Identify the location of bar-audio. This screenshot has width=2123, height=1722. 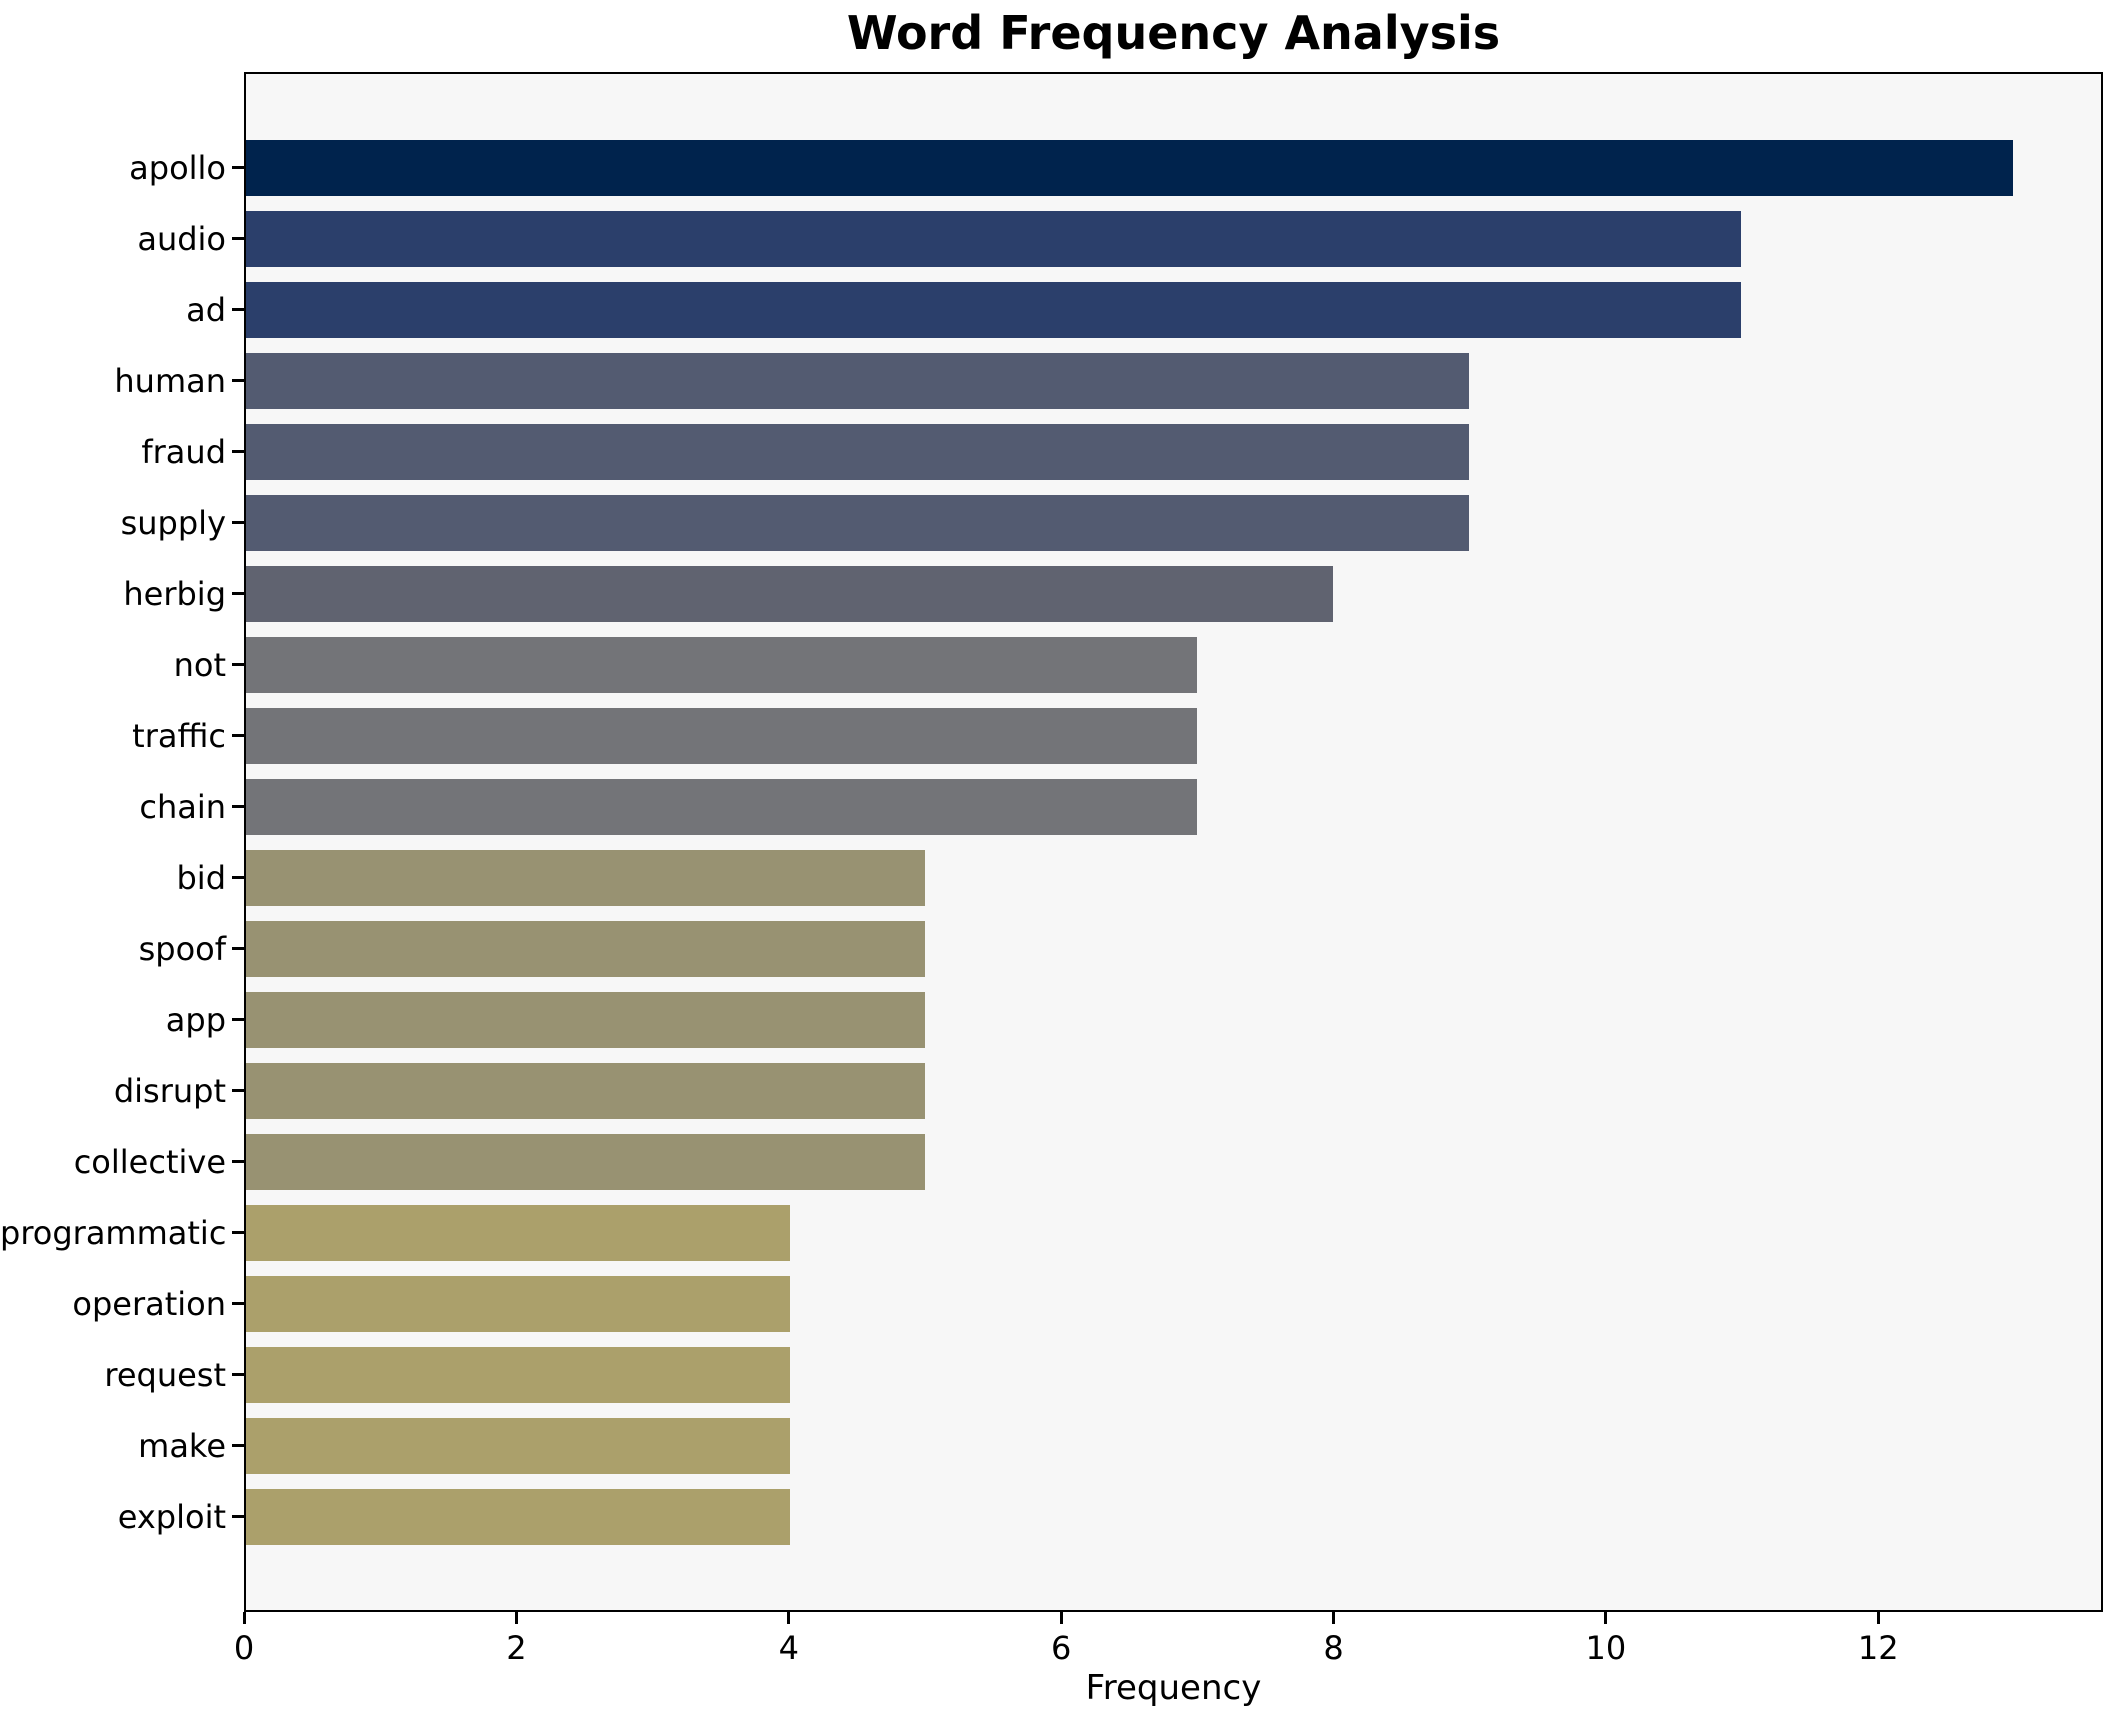
(993, 238).